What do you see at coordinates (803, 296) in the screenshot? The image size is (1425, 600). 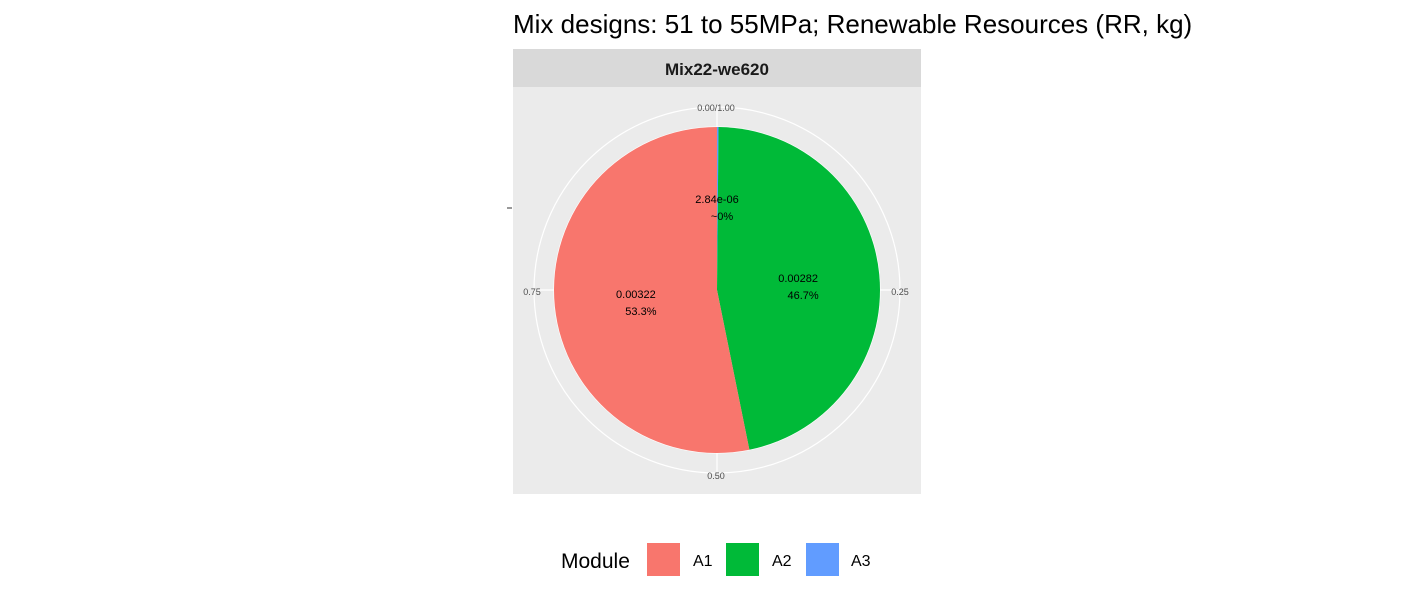 I see `slice-percent-label-a2: 46.7%` at bounding box center [803, 296].